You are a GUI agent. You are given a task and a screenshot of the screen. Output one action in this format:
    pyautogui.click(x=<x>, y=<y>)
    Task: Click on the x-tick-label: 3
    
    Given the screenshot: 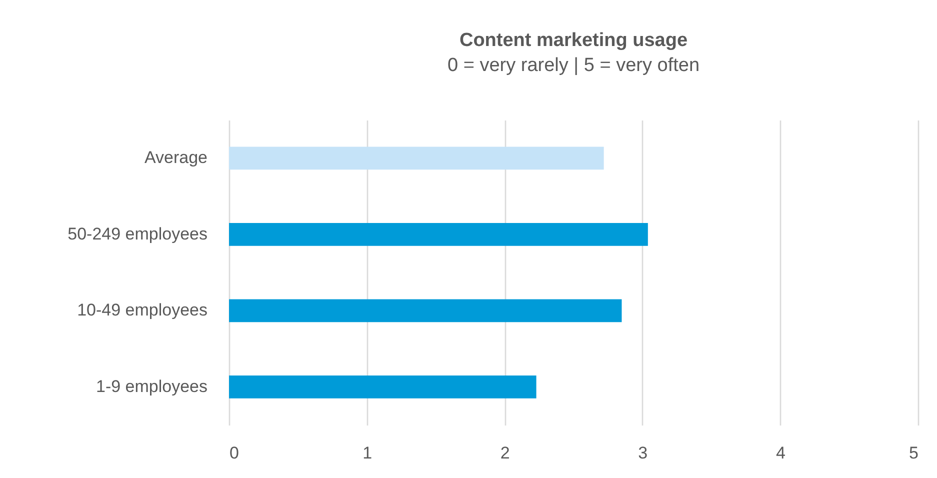 What is the action you would take?
    pyautogui.click(x=643, y=453)
    